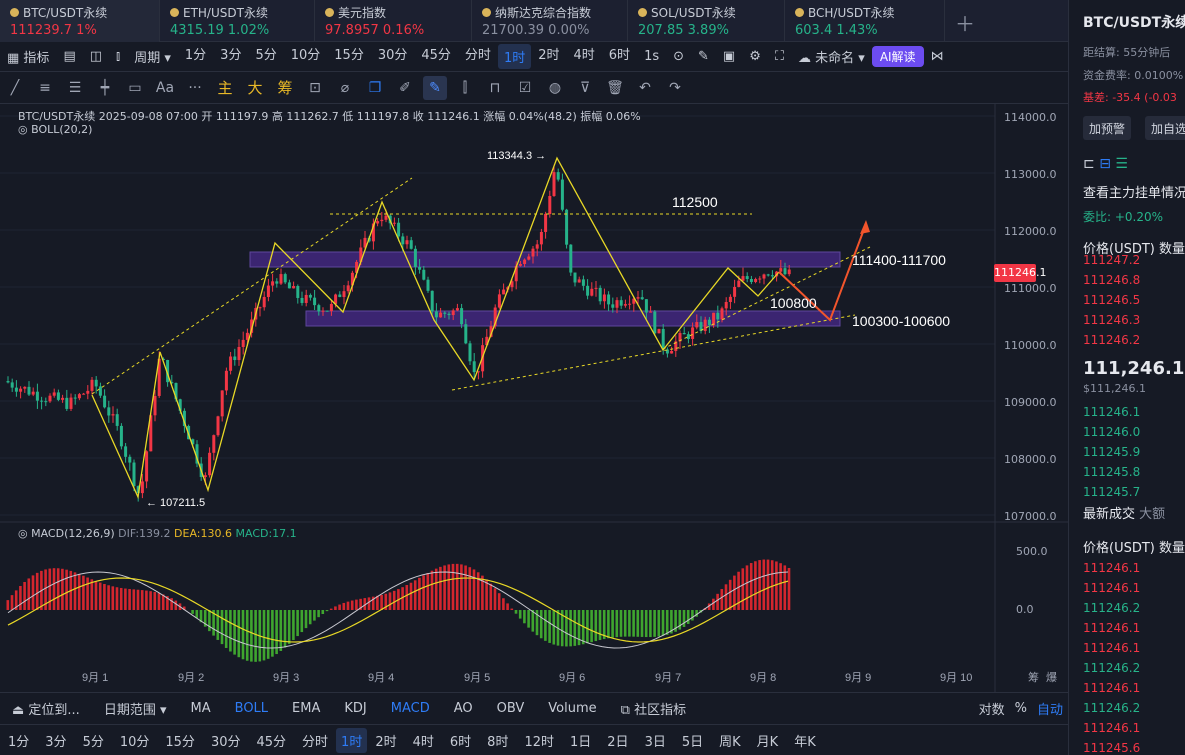  Describe the element at coordinates (779, 56) in the screenshot. I see `fullscreen-icon: ⛶` at that location.